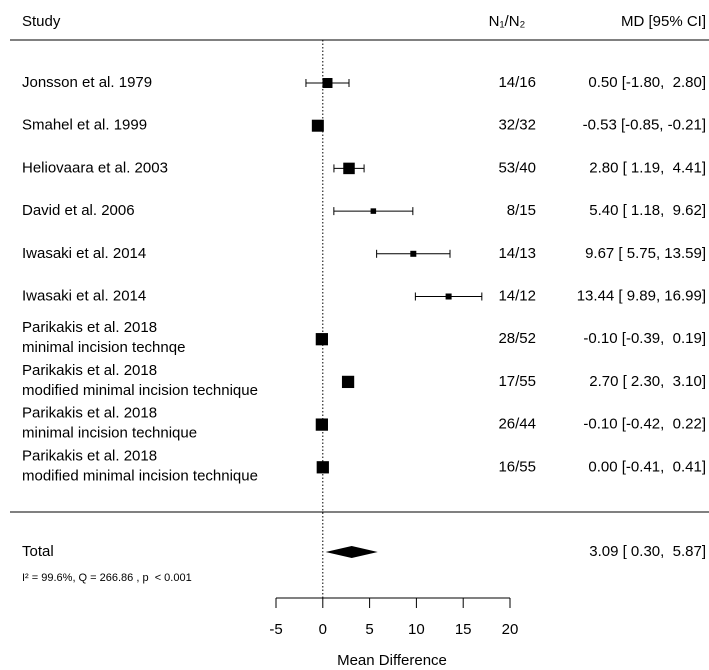  What do you see at coordinates (369, 629) in the screenshot?
I see `x-tick-label: 5` at bounding box center [369, 629].